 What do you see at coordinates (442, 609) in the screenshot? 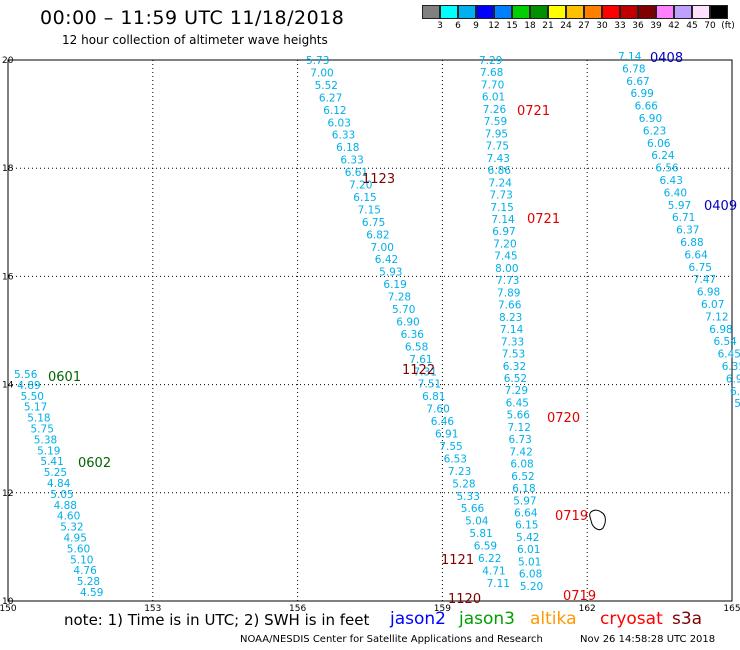
I see `longitude-tick-label: 159` at bounding box center [442, 609].